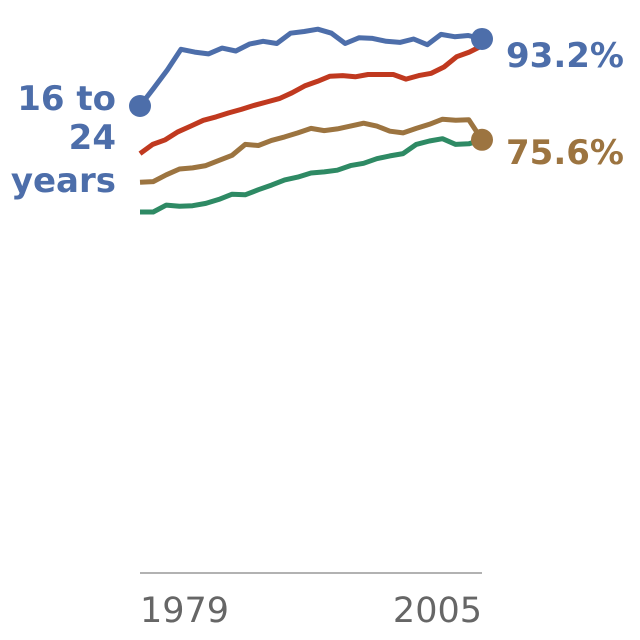  What do you see at coordinates (92, 138) in the screenshot?
I see `start-label-line-2: 24` at bounding box center [92, 138].